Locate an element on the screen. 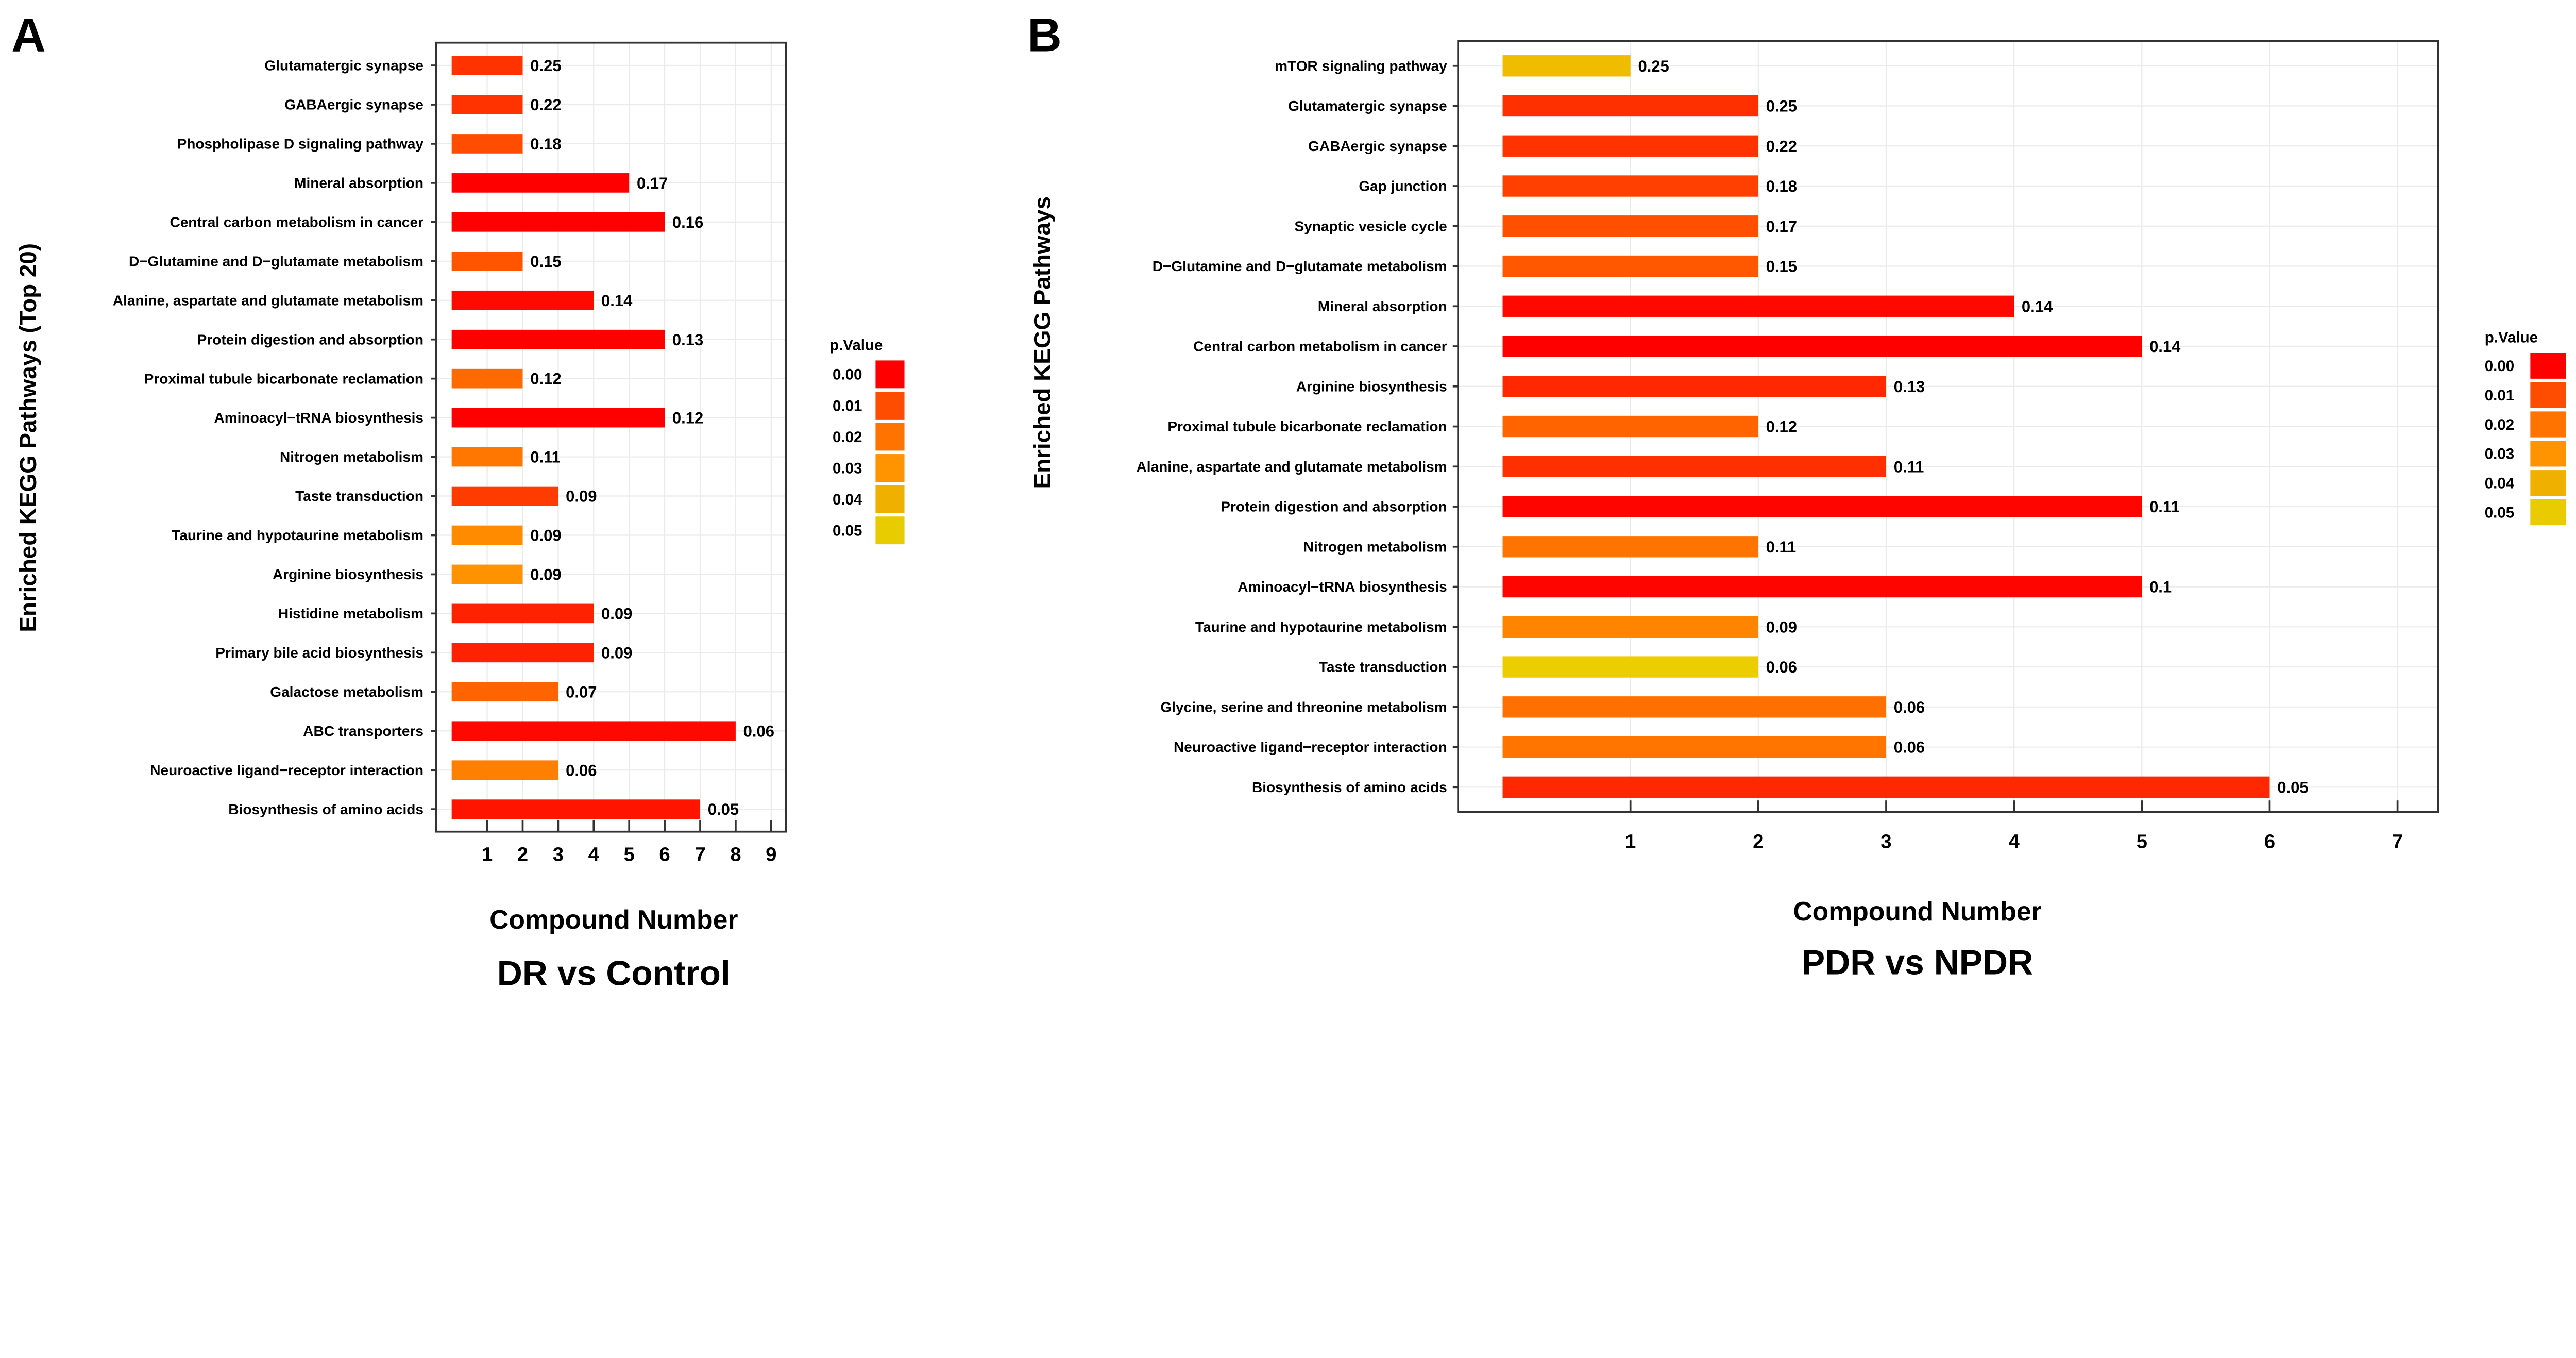 This screenshot has width=2576, height=1358. x-tick-label: 7 is located at coordinates (2397, 841).